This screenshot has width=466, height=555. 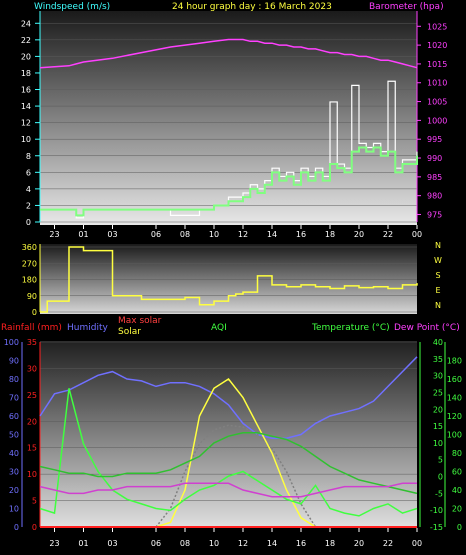 What do you see at coordinates (32, 395) in the screenshot?
I see `rain-tick-label-5: 25` at bounding box center [32, 395].